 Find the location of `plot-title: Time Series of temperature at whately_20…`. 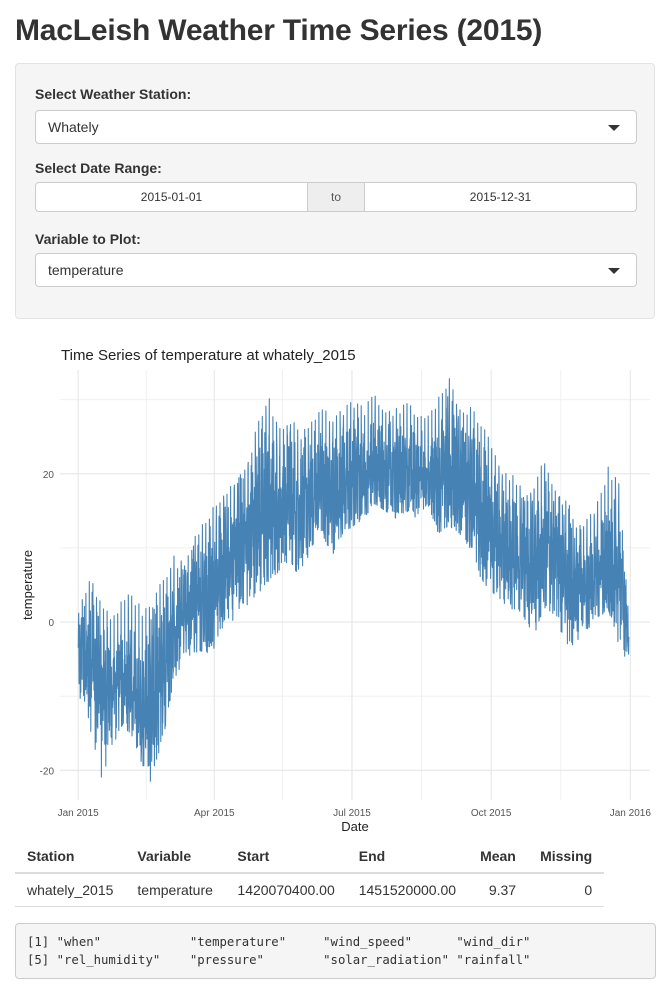

plot-title: Time Series of temperature at whately_20… is located at coordinates (208, 355).